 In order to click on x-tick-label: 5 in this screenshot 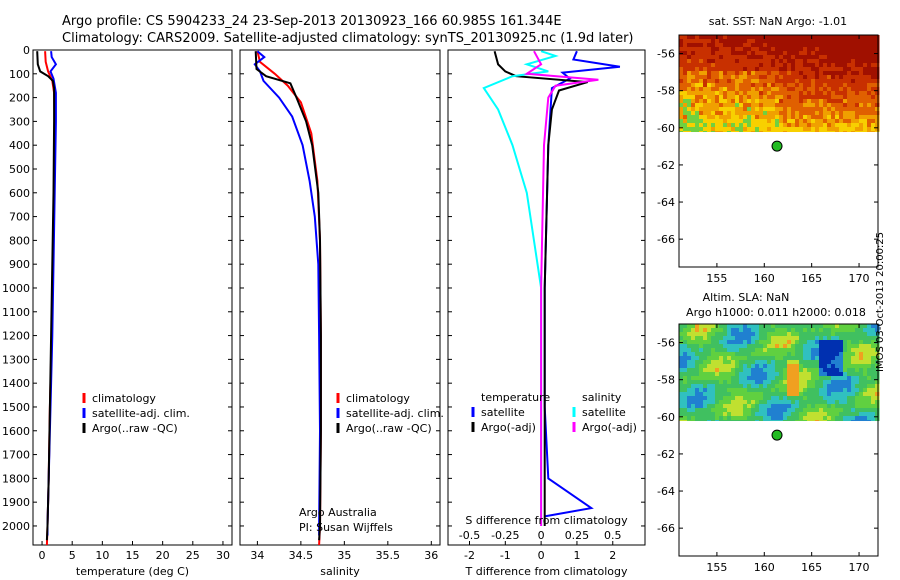, I will do `click(72, 555)`.